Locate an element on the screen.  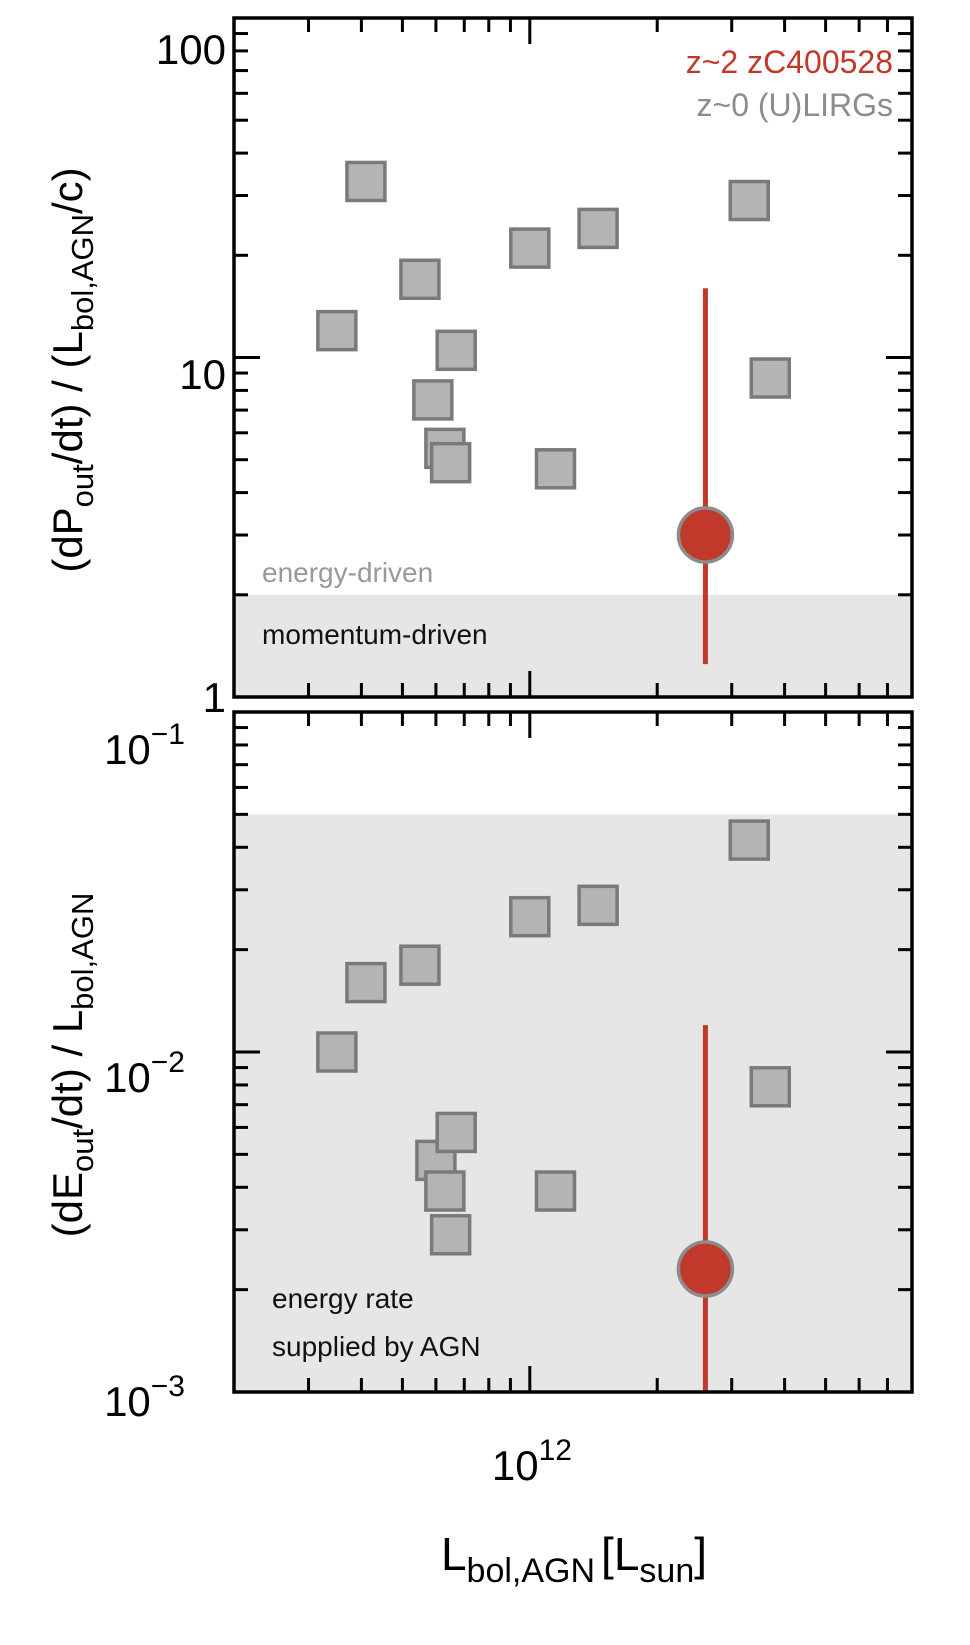
top-ytick-label-100: 100 is located at coordinates (191, 49).